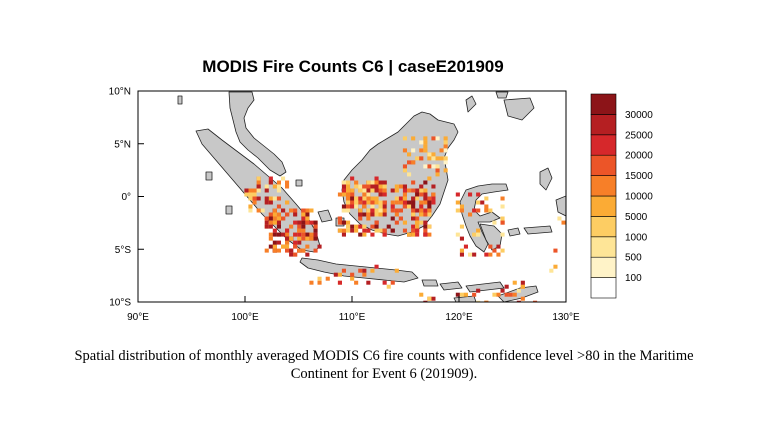 This screenshot has height=432, width=768. I want to click on lat-tick-label: 10°N, so click(120, 92).